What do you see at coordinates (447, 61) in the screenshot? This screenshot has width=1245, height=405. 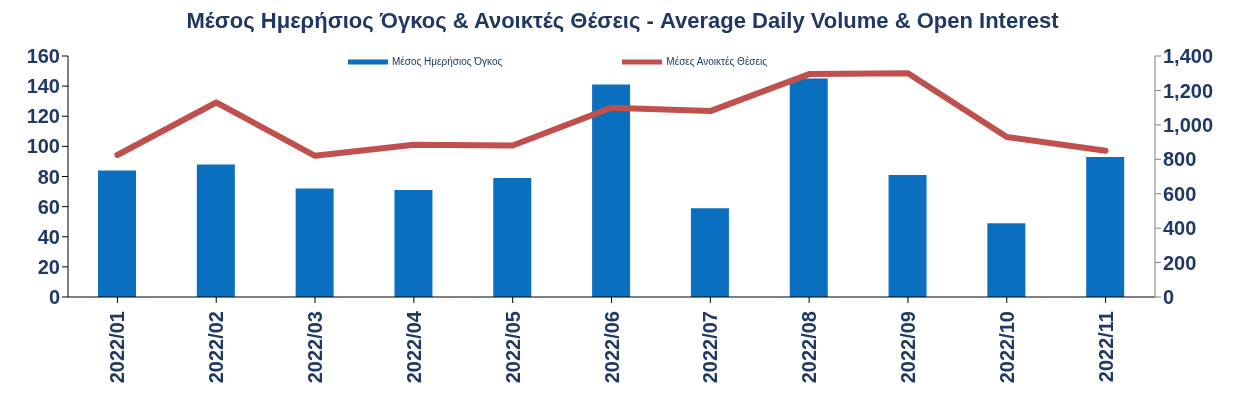 I see `legend-label: Μέσος Ημερήσιος Όγκος` at bounding box center [447, 61].